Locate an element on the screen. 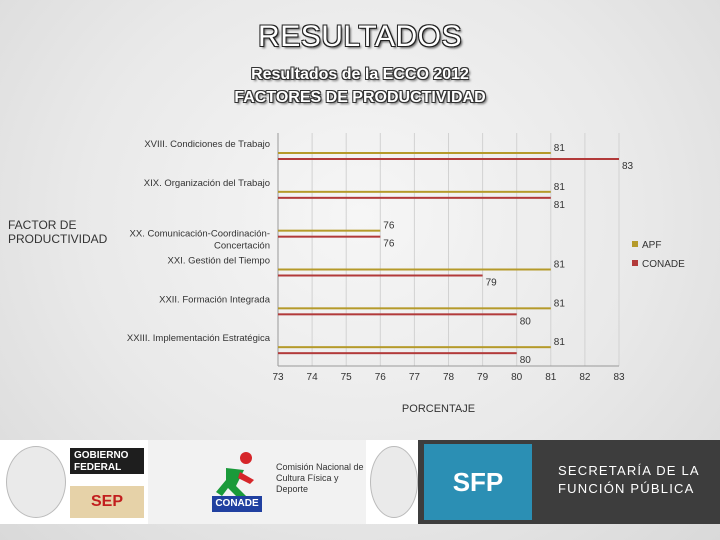 The width and height of the screenshot is (720, 540). x-tick-label: 77 is located at coordinates (415, 377).